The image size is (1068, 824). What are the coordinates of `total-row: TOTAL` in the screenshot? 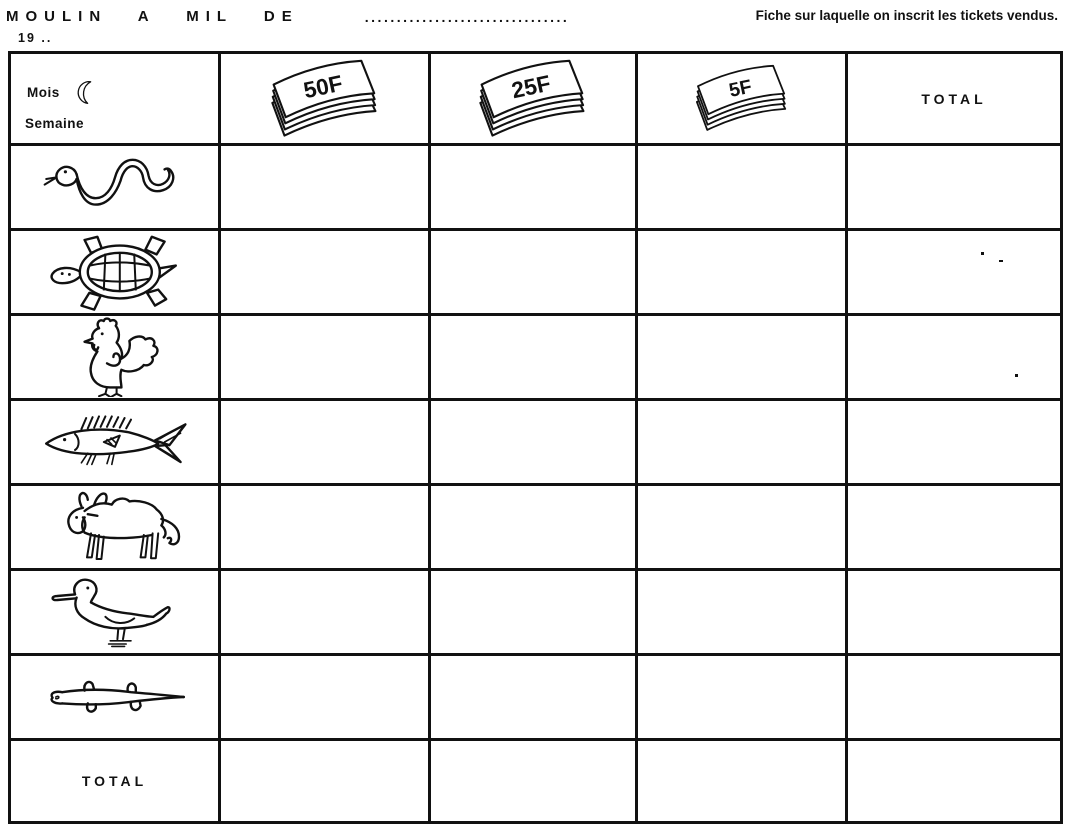 It's located at (535, 781).